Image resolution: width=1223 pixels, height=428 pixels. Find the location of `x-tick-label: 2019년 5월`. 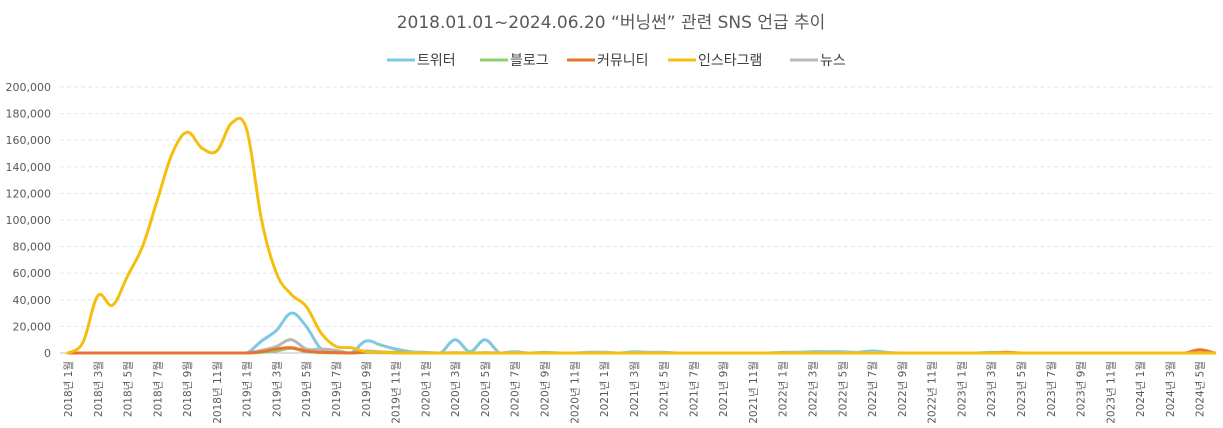

x-tick-label: 2019년 5월 is located at coordinates (307, 389).